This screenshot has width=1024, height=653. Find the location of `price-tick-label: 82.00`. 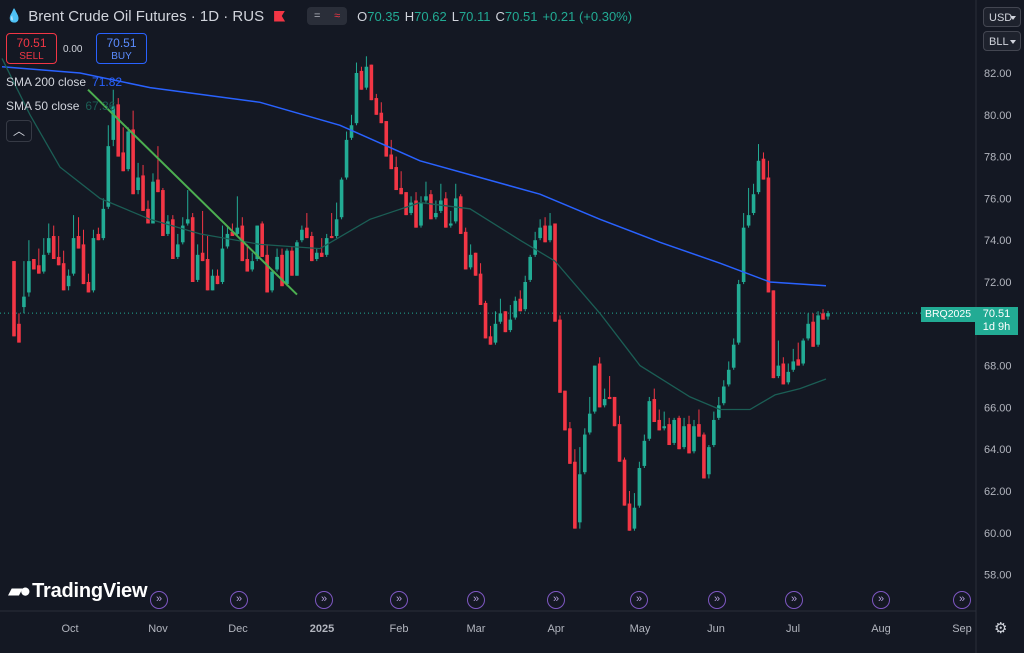

price-tick-label: 82.00 is located at coordinates (998, 74).